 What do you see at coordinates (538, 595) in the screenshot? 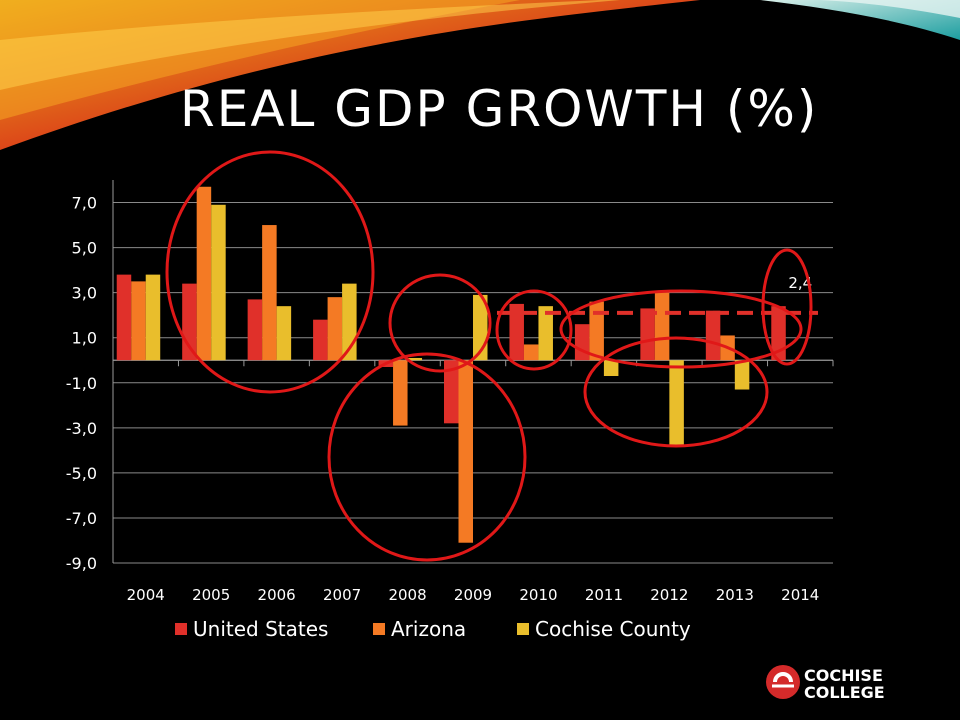
I see `x-tick-label: 2010` at bounding box center [538, 595].